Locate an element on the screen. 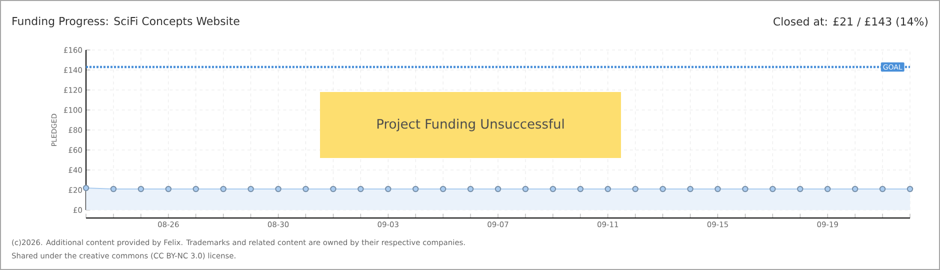 The image size is (940, 270). chart-subtitle: Closed at: £21 / £143 (14%) is located at coordinates (851, 22).